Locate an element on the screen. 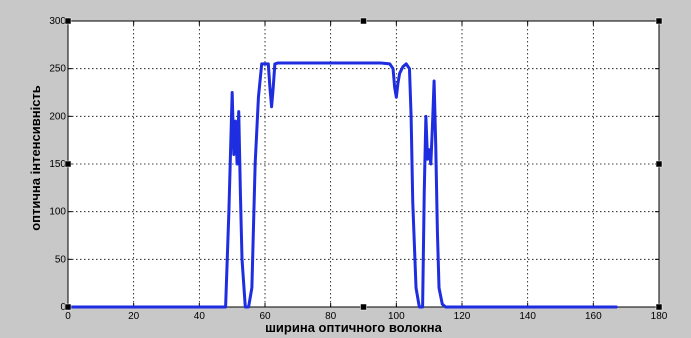 Image resolution: width=691 pixels, height=338 pixels. x-tick-label: 20 is located at coordinates (134, 316).